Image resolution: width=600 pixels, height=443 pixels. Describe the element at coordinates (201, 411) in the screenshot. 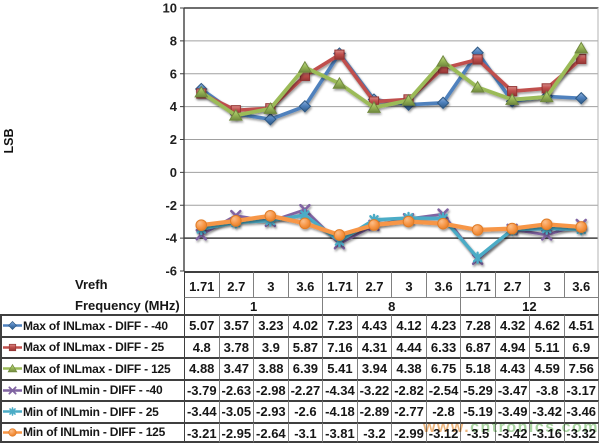

I see `value-cell: -3.44` at that location.